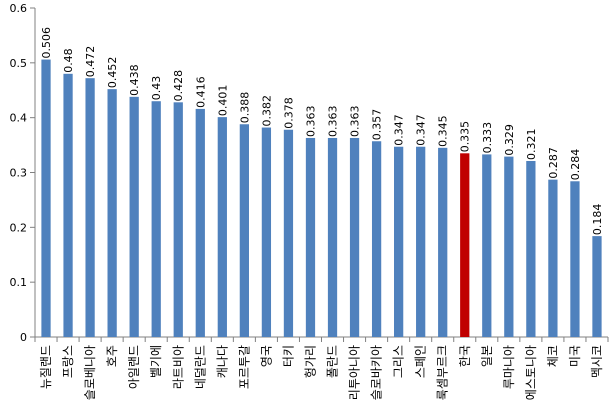 The height and width of the screenshot is (415, 610). Describe the element at coordinates (443, 131) in the screenshot. I see `data-label: 0.345` at that location.